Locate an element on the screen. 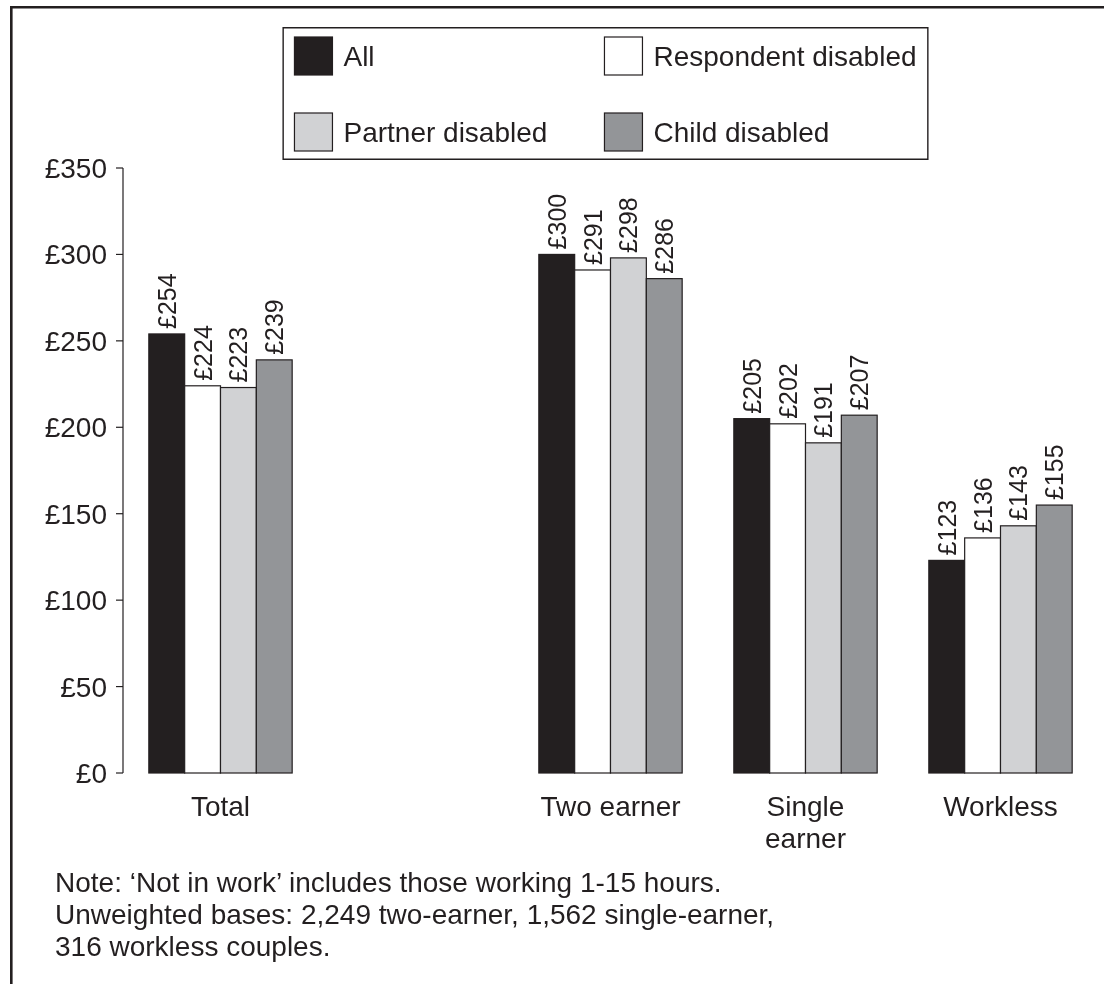 This screenshot has height=984, width=1104. x-tick-label: Workless is located at coordinates (1000, 806).